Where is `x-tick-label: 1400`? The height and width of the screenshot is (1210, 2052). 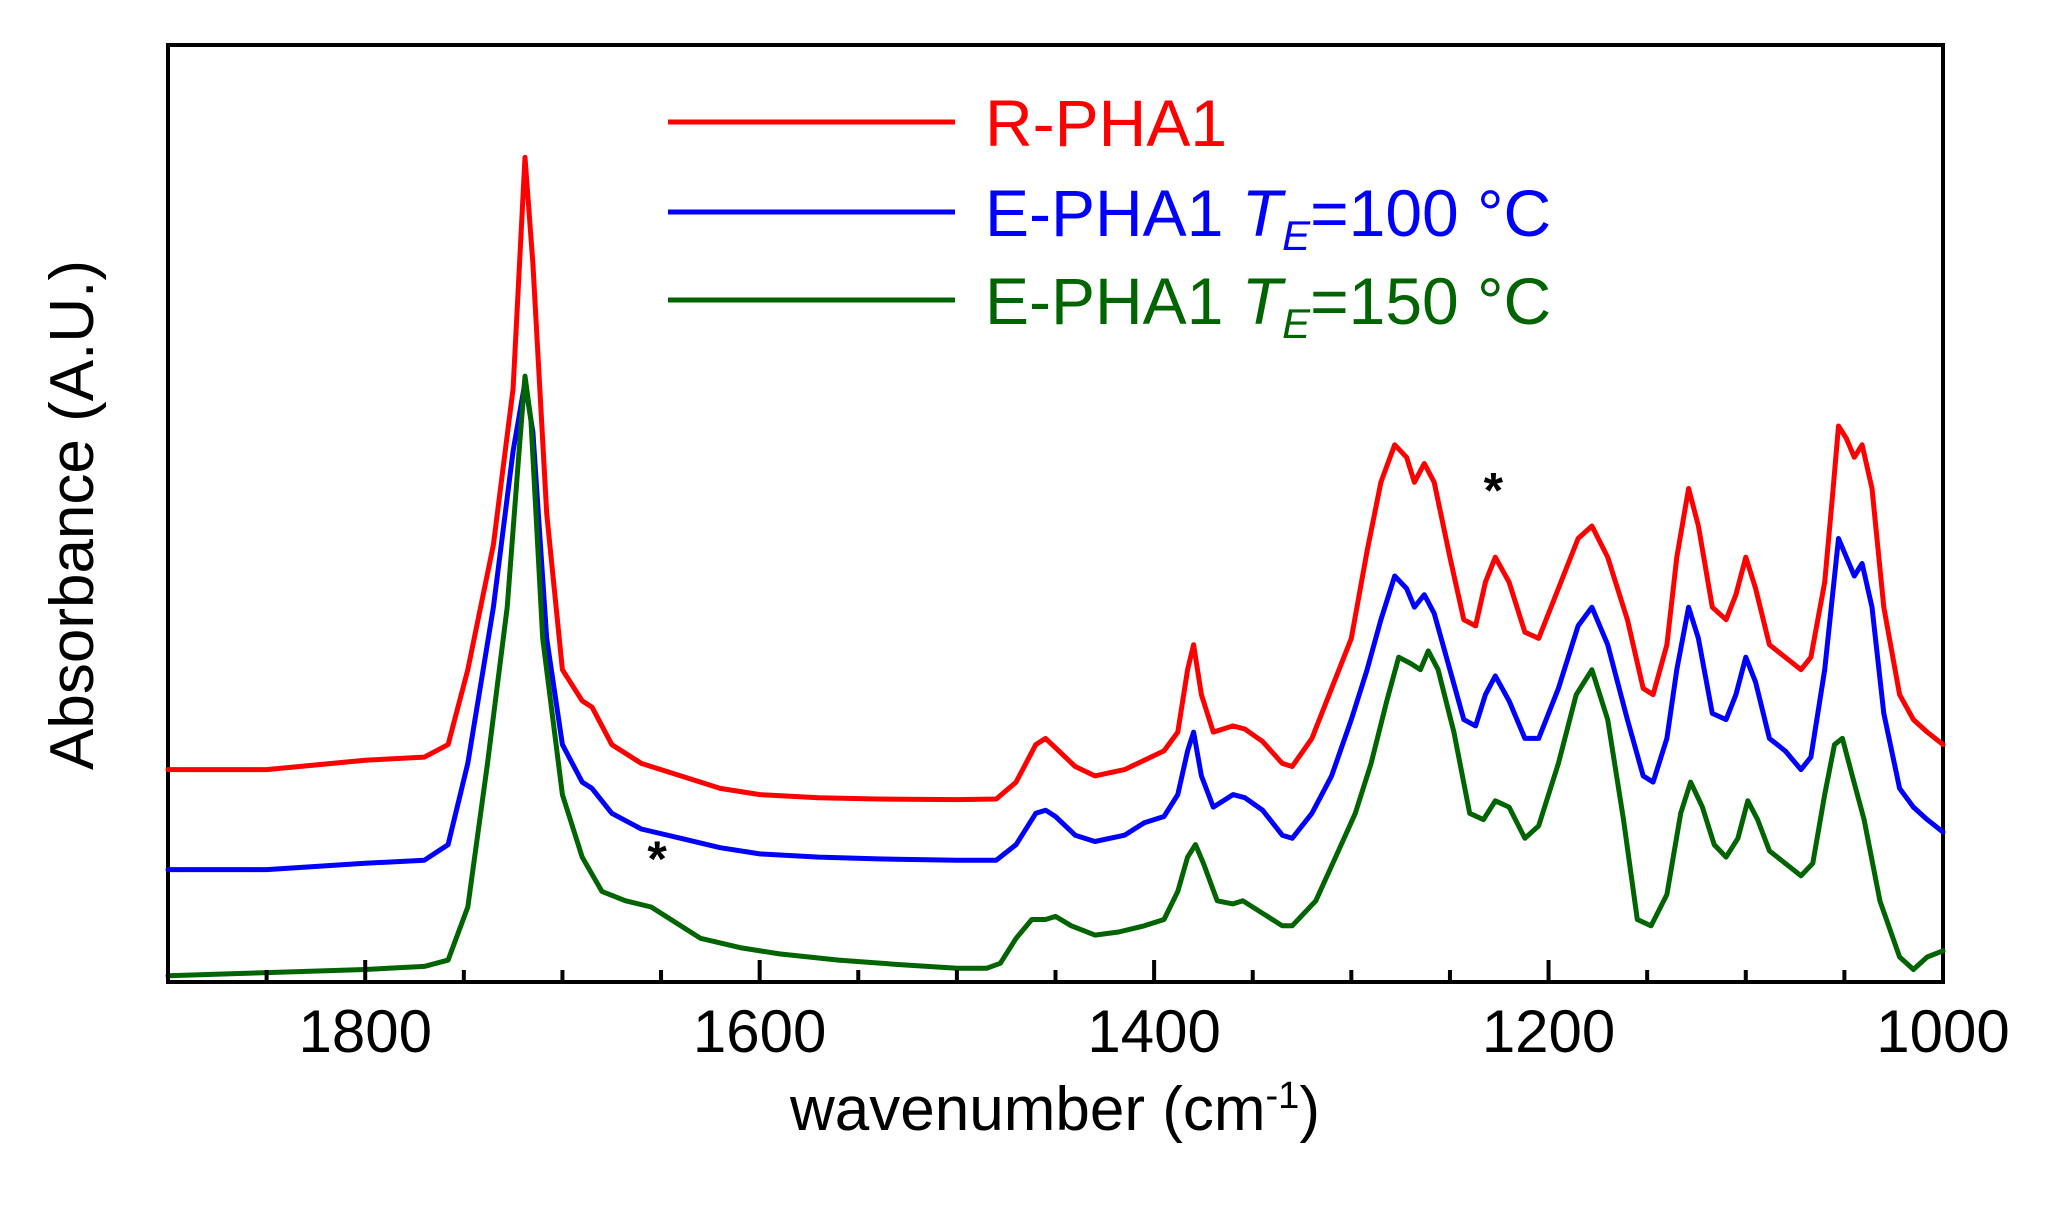 x-tick-label: 1400 is located at coordinates (1153, 1031).